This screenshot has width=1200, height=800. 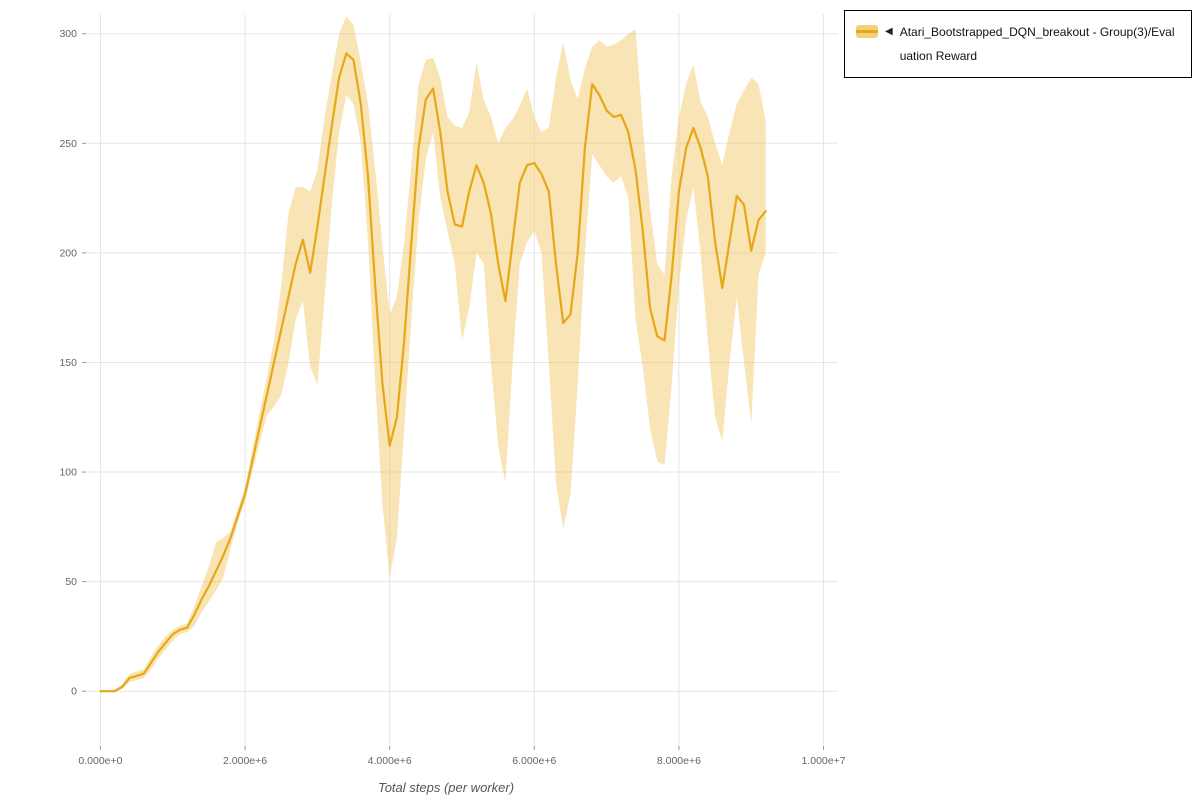 What do you see at coordinates (68, 253) in the screenshot?
I see `y-tick-label: 200` at bounding box center [68, 253].